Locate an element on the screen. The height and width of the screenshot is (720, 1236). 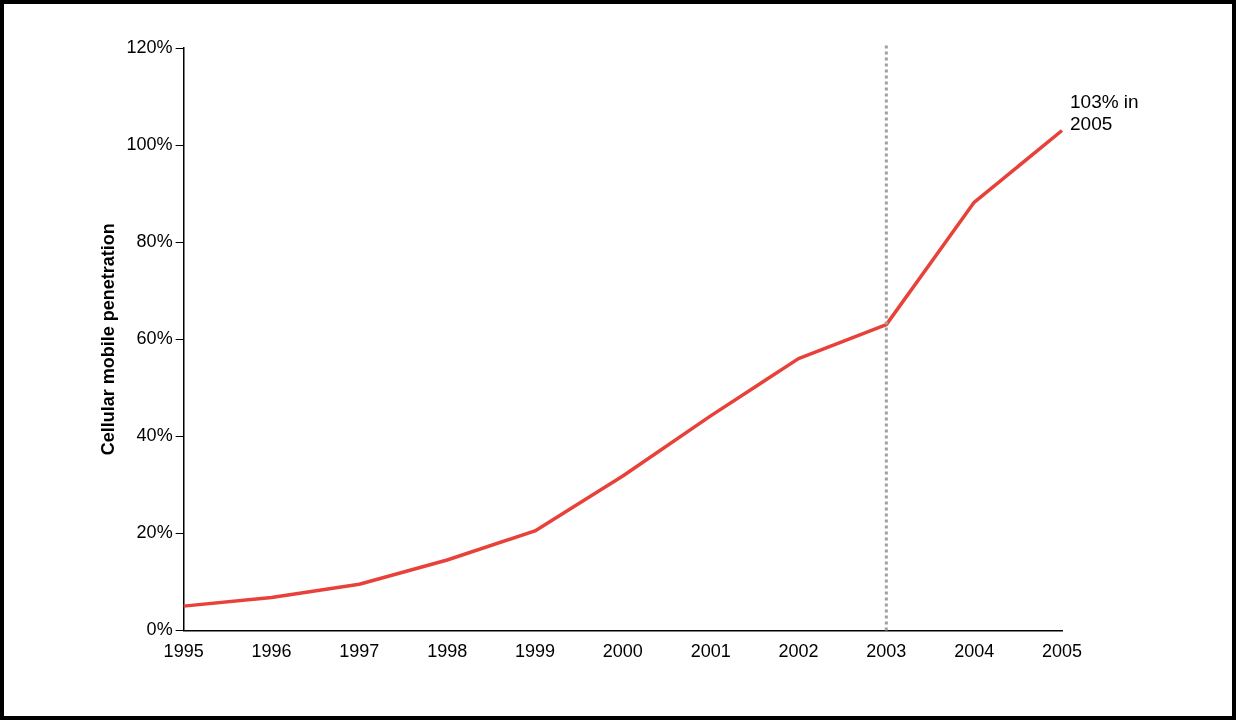
y-tick-label: 20% is located at coordinates (154, 532).